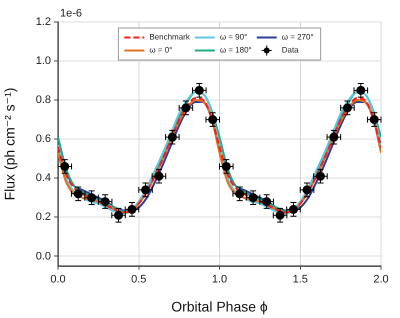  I want to click on y-tick-label: 0.2, so click(43, 217).